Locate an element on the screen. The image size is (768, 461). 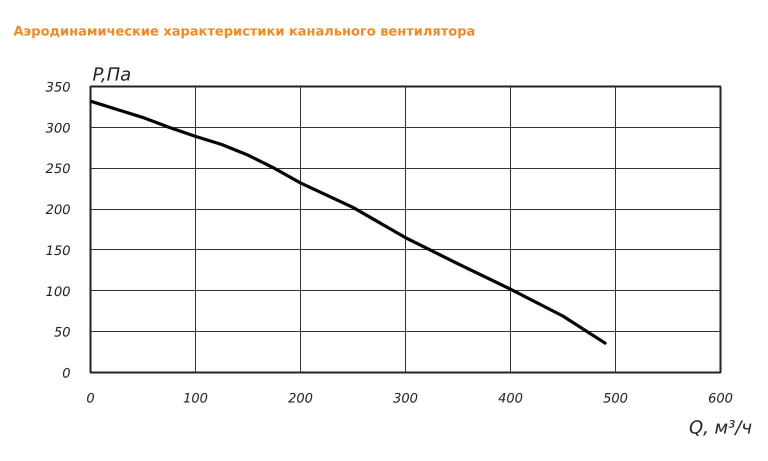
y-tick-label: 350 is located at coordinates (58, 88).